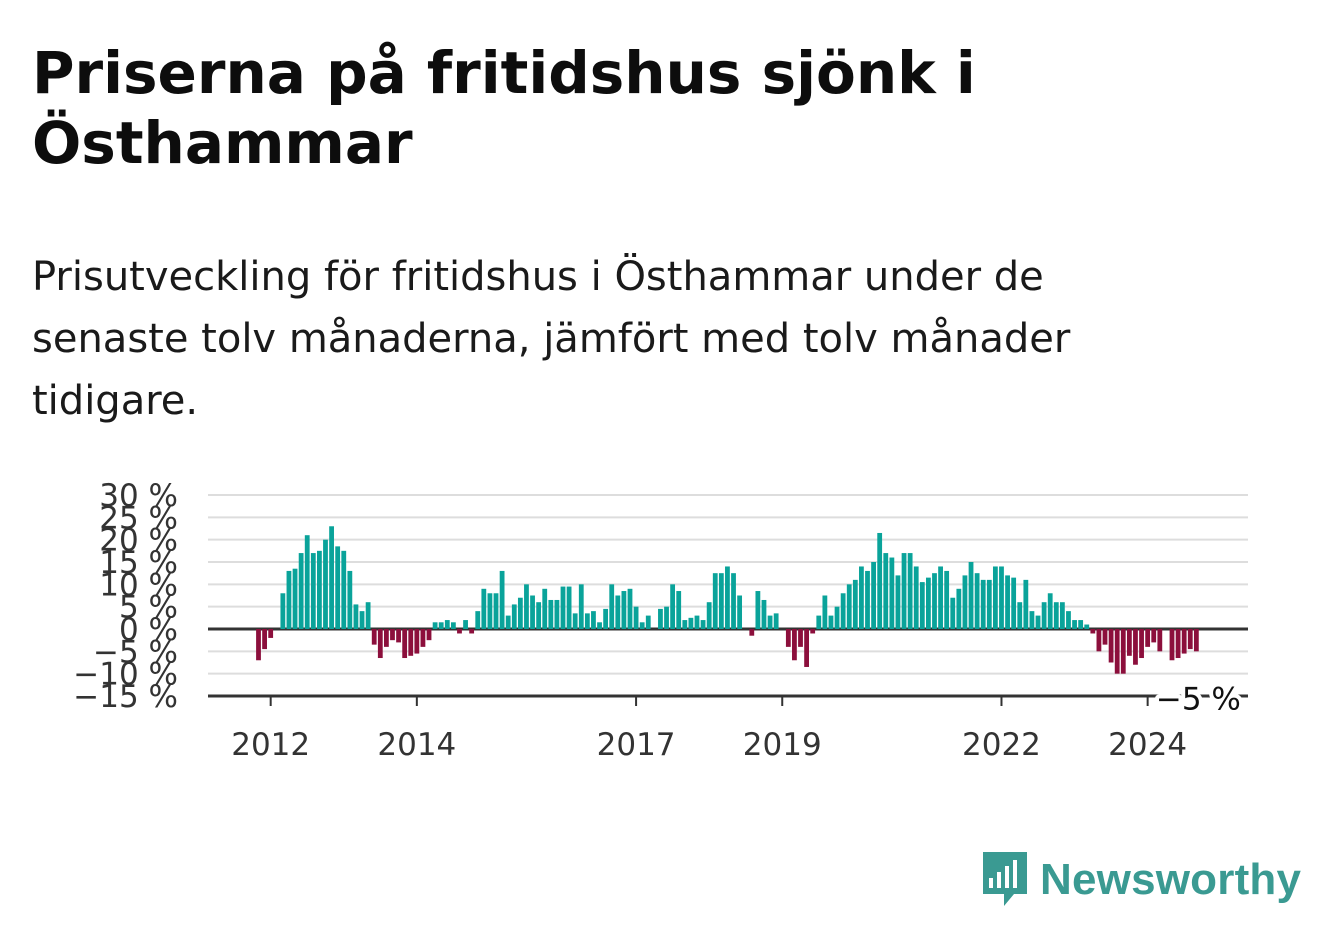 This screenshot has height=939, width=1322. What do you see at coordinates (270, 745) in the screenshot?
I see `x-tick-label: 2012` at bounding box center [270, 745].